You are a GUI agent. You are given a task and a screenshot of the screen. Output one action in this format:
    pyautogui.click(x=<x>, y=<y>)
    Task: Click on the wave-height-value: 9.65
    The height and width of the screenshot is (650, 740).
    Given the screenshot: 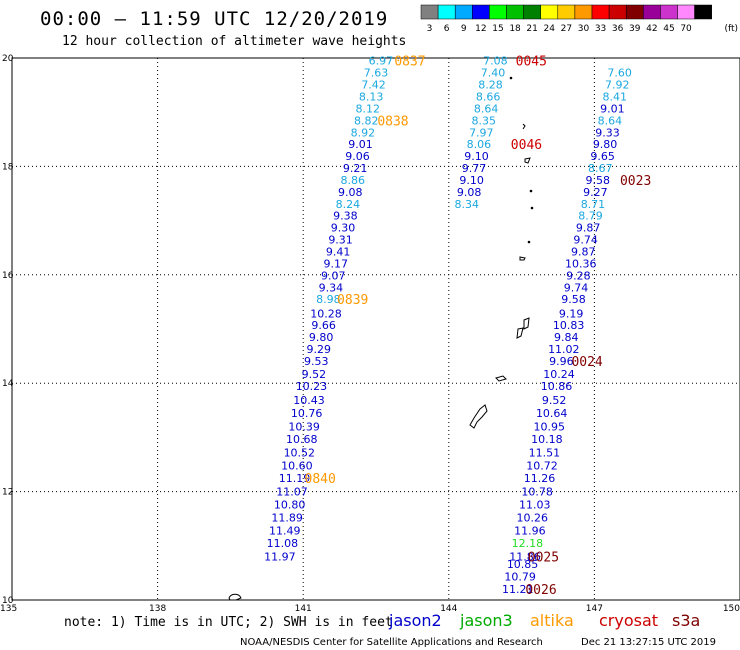 What is the action you would take?
    pyautogui.click(x=602, y=156)
    